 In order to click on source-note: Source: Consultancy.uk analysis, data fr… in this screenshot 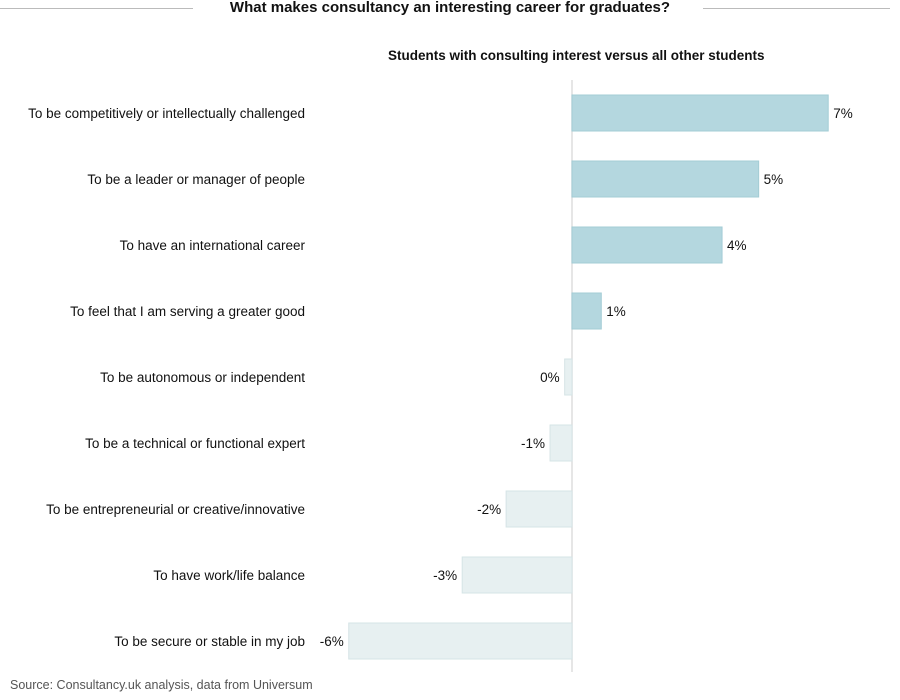, I will do `click(161, 685)`.